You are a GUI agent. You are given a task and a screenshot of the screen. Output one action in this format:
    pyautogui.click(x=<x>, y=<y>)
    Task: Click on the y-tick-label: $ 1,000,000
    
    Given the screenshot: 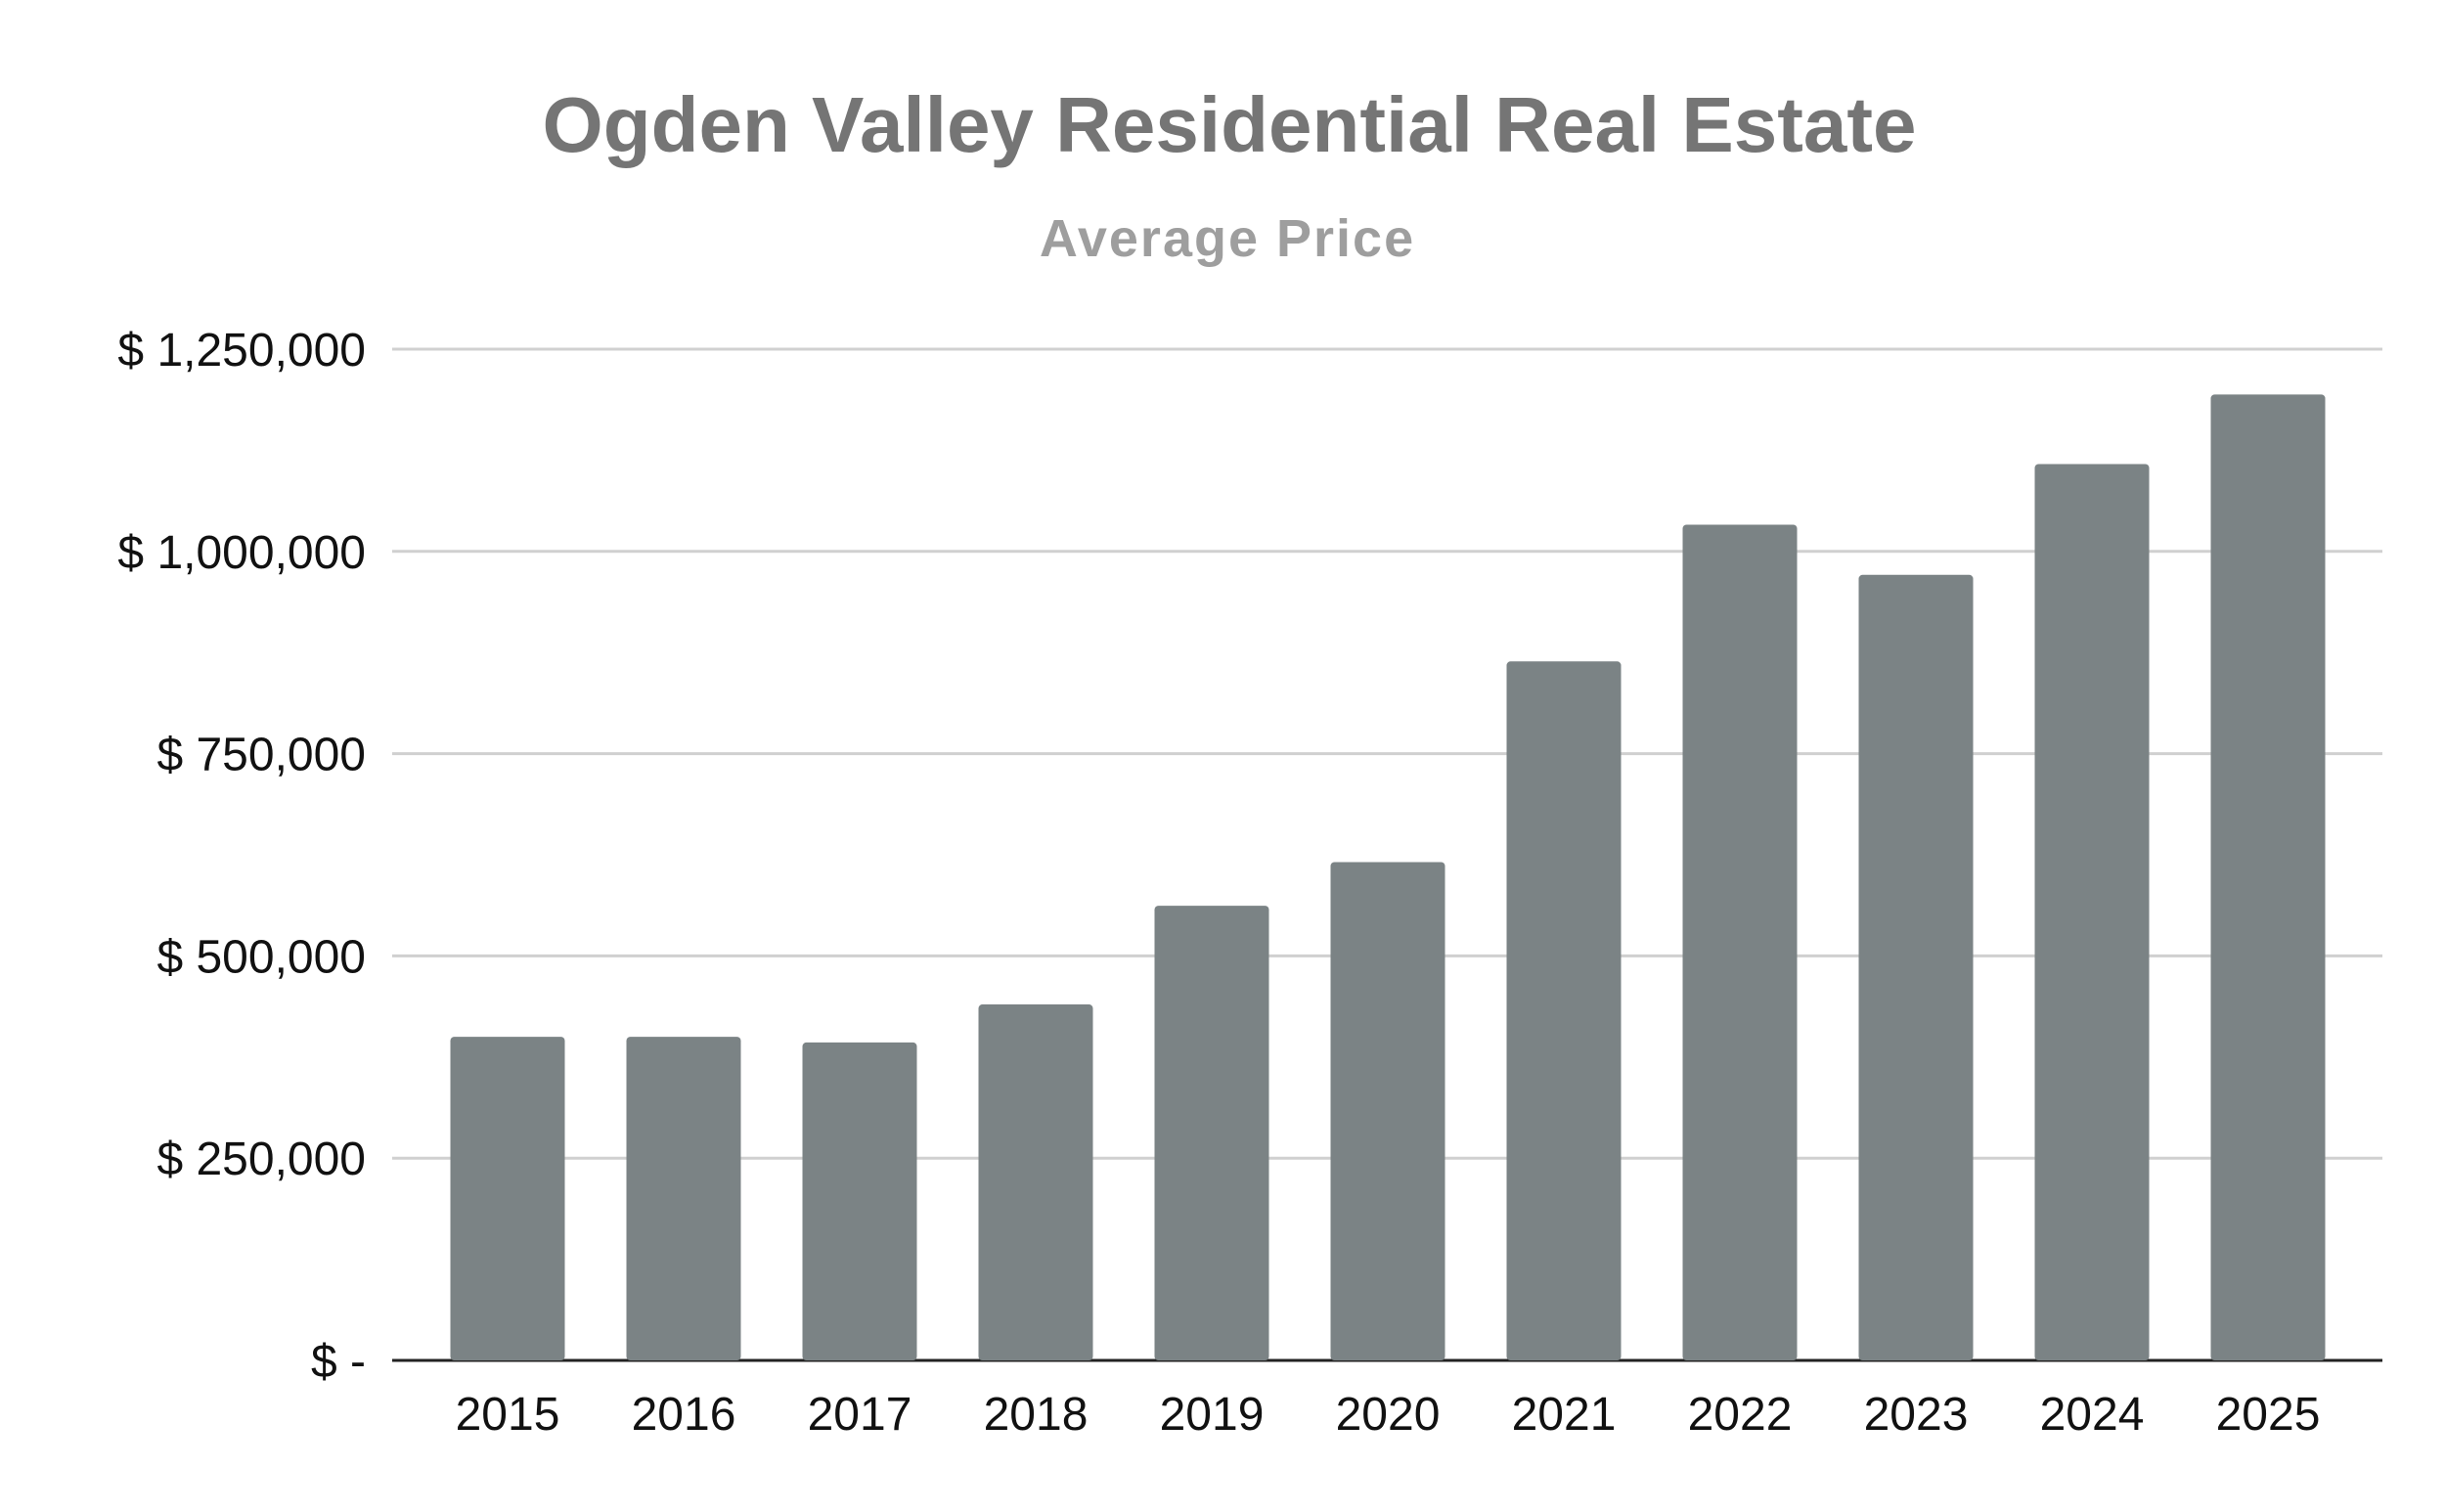 What is the action you would take?
    pyautogui.click(x=241, y=553)
    